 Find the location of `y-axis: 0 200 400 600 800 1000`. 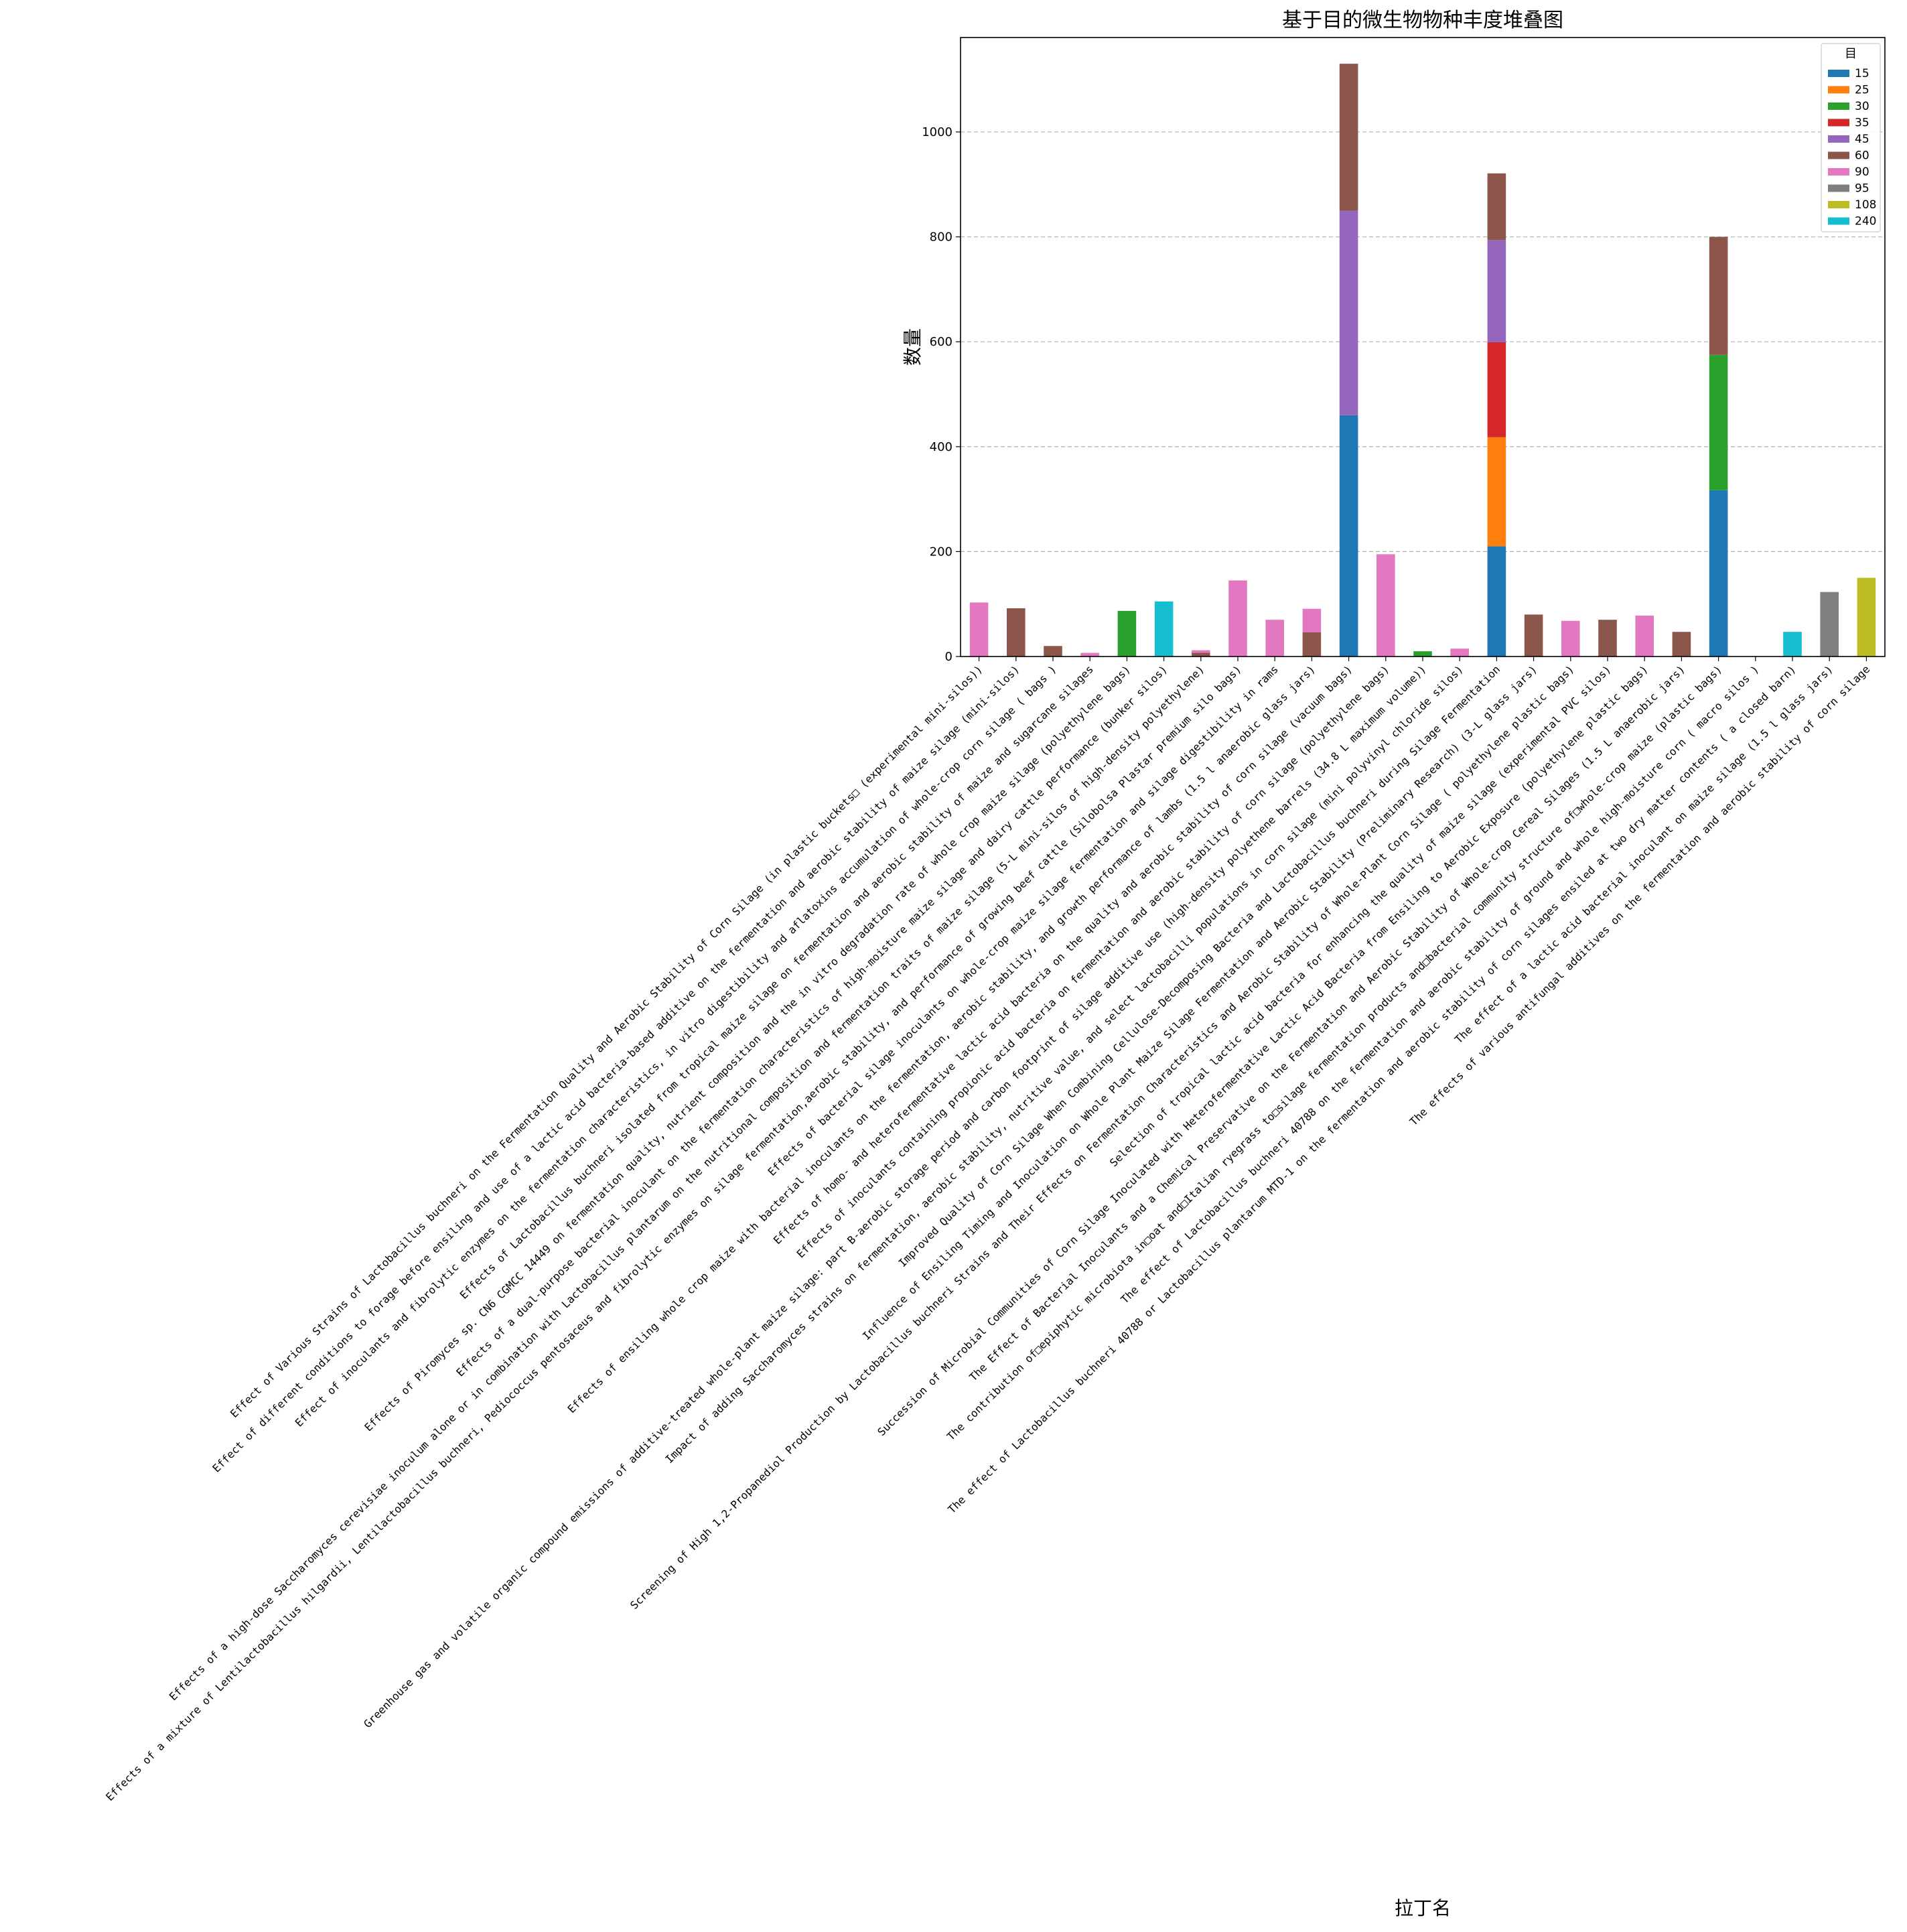

y-axis: 0 200 400 600 800 1000 is located at coordinates (942, 395).